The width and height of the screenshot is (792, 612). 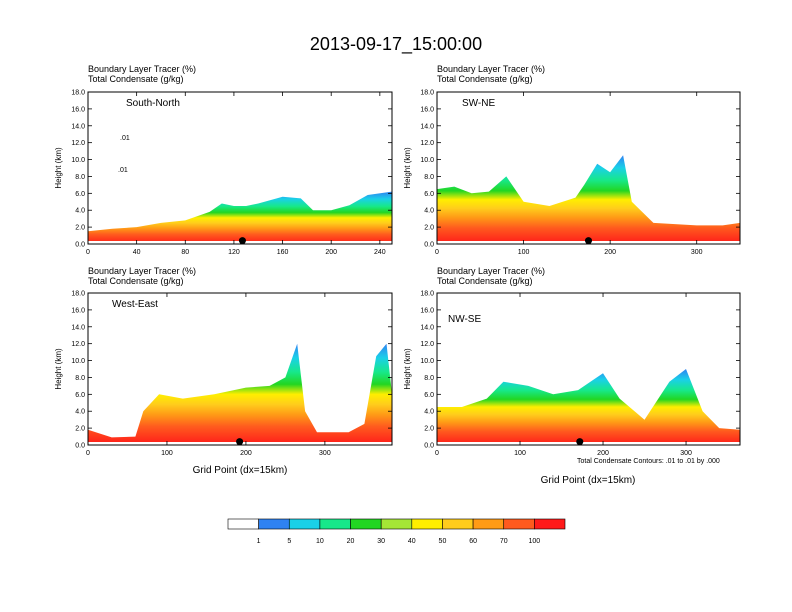 I want to click on colorbar-label: 5, so click(x=289, y=541).